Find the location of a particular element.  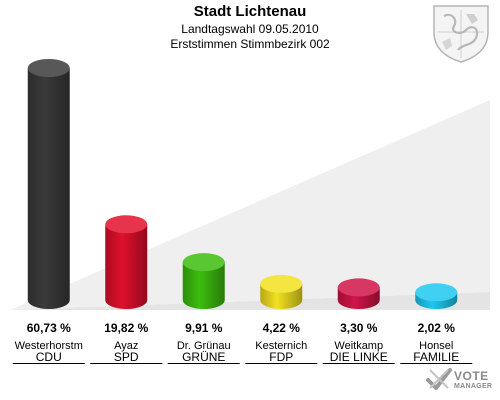

chart-subtitle: Landtagswahl 09.05.2010 is located at coordinates (250, 29).